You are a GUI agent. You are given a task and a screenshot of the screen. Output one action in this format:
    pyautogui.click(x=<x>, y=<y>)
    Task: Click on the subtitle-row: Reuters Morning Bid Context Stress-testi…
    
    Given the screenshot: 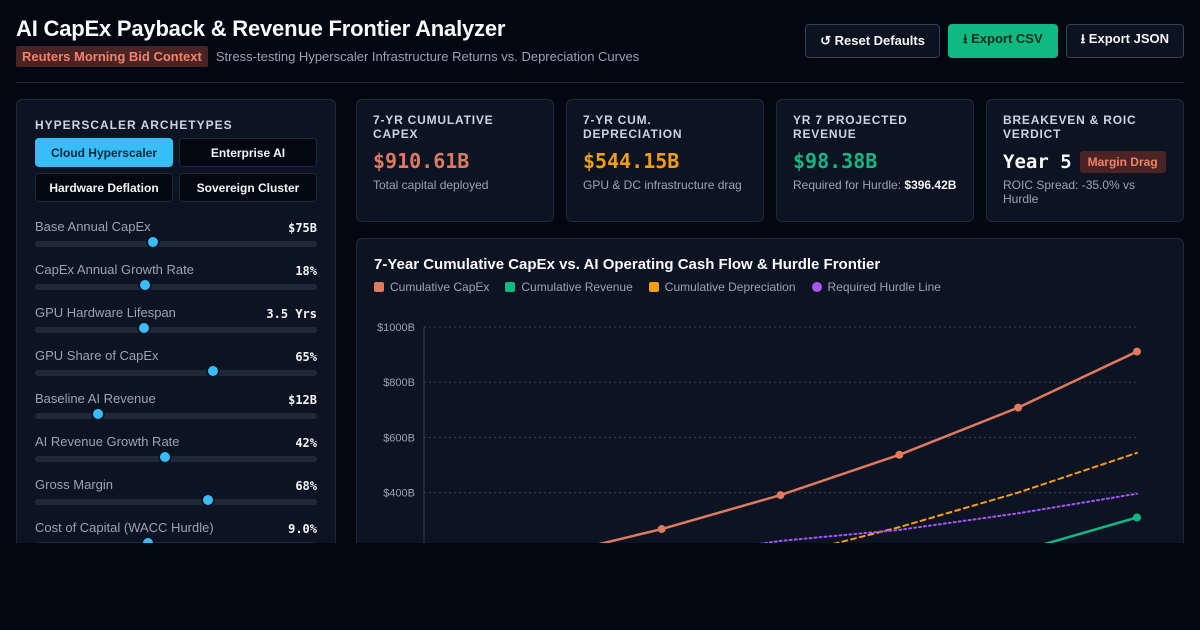 What is the action you would take?
    pyautogui.click(x=327, y=56)
    